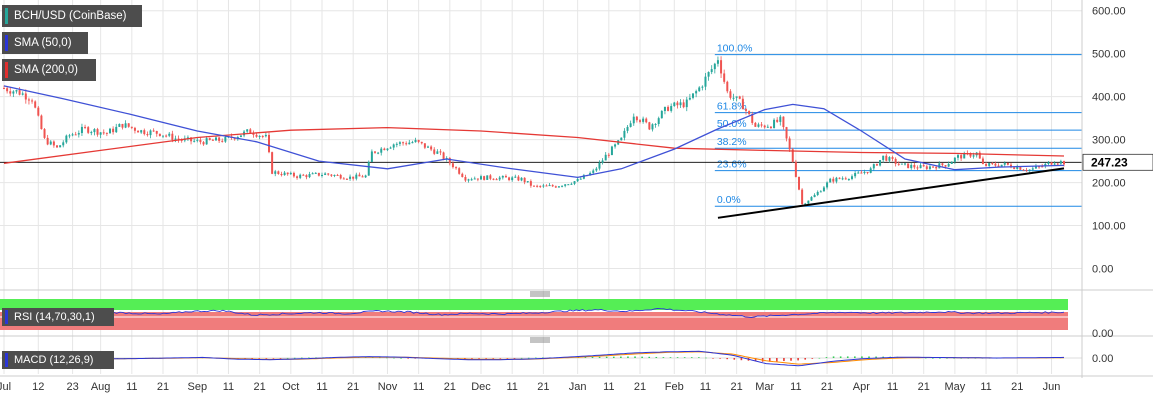  I want to click on legend-sma200: SMA (200,0), so click(49, 70).